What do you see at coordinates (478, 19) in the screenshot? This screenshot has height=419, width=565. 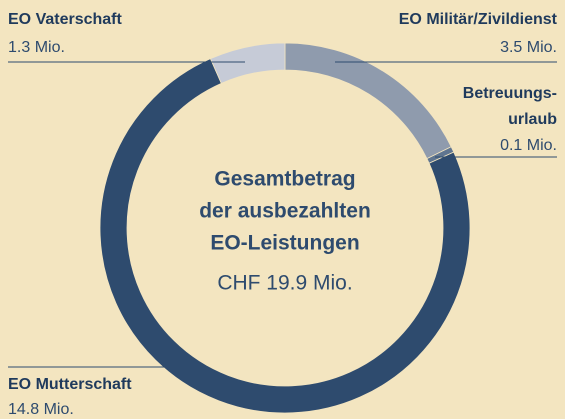 I see `segment-label: EO Militär/Zivildienst` at bounding box center [478, 19].